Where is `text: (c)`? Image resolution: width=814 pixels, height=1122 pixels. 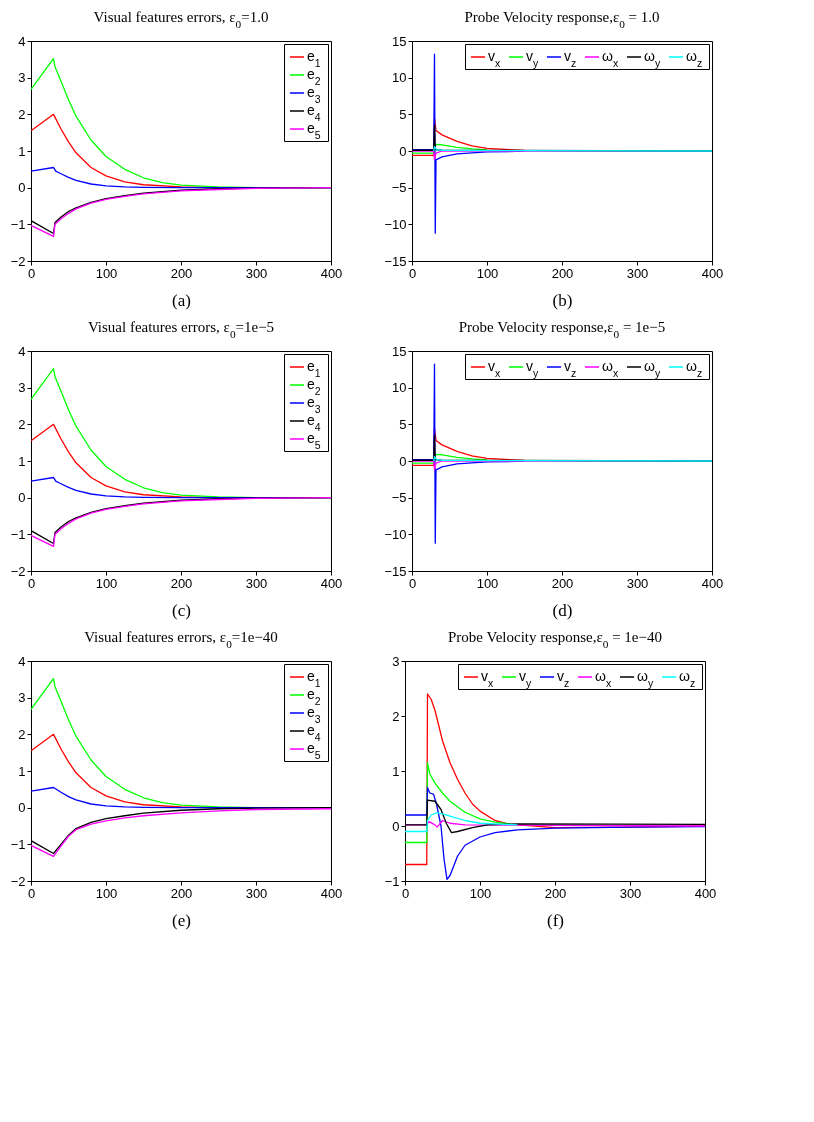 text: (c) is located at coordinates (181, 610).